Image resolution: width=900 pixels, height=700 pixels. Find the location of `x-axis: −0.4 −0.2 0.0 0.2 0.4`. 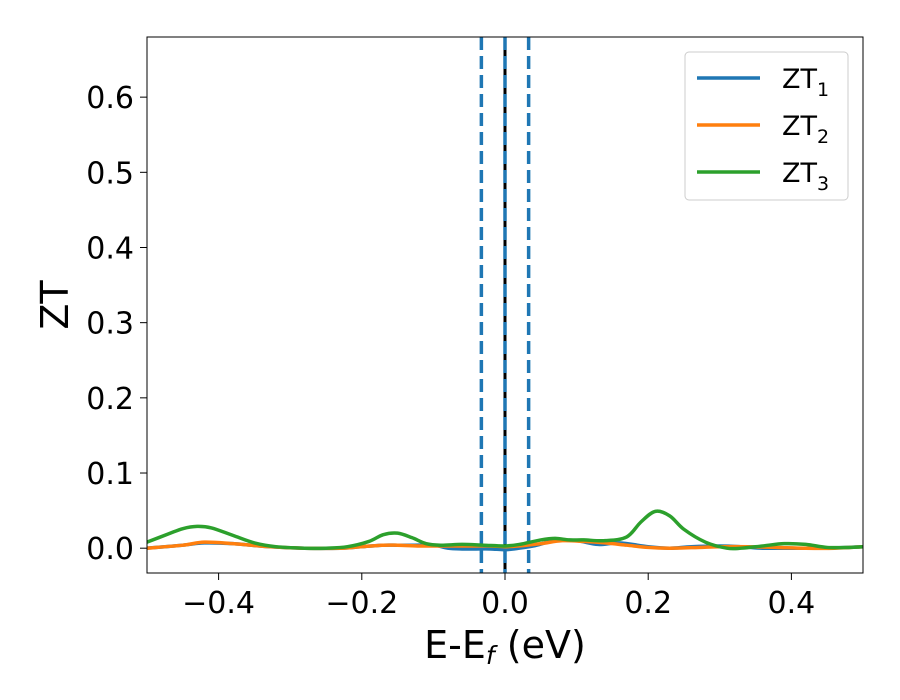

x-axis: −0.4 −0.2 0.0 0.2 0.4 is located at coordinates (498, 597).